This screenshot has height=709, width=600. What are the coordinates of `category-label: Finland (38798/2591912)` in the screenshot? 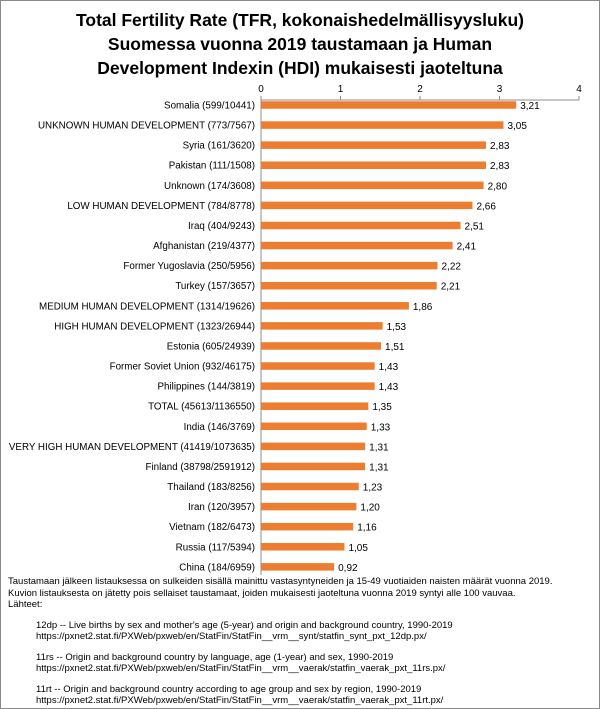 It's located at (200, 467).